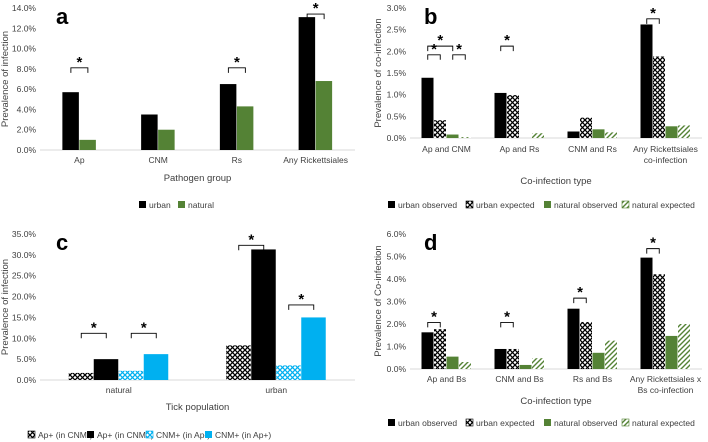  What do you see at coordinates (119, 390) in the screenshot?
I see `category-label: natural` at bounding box center [119, 390].